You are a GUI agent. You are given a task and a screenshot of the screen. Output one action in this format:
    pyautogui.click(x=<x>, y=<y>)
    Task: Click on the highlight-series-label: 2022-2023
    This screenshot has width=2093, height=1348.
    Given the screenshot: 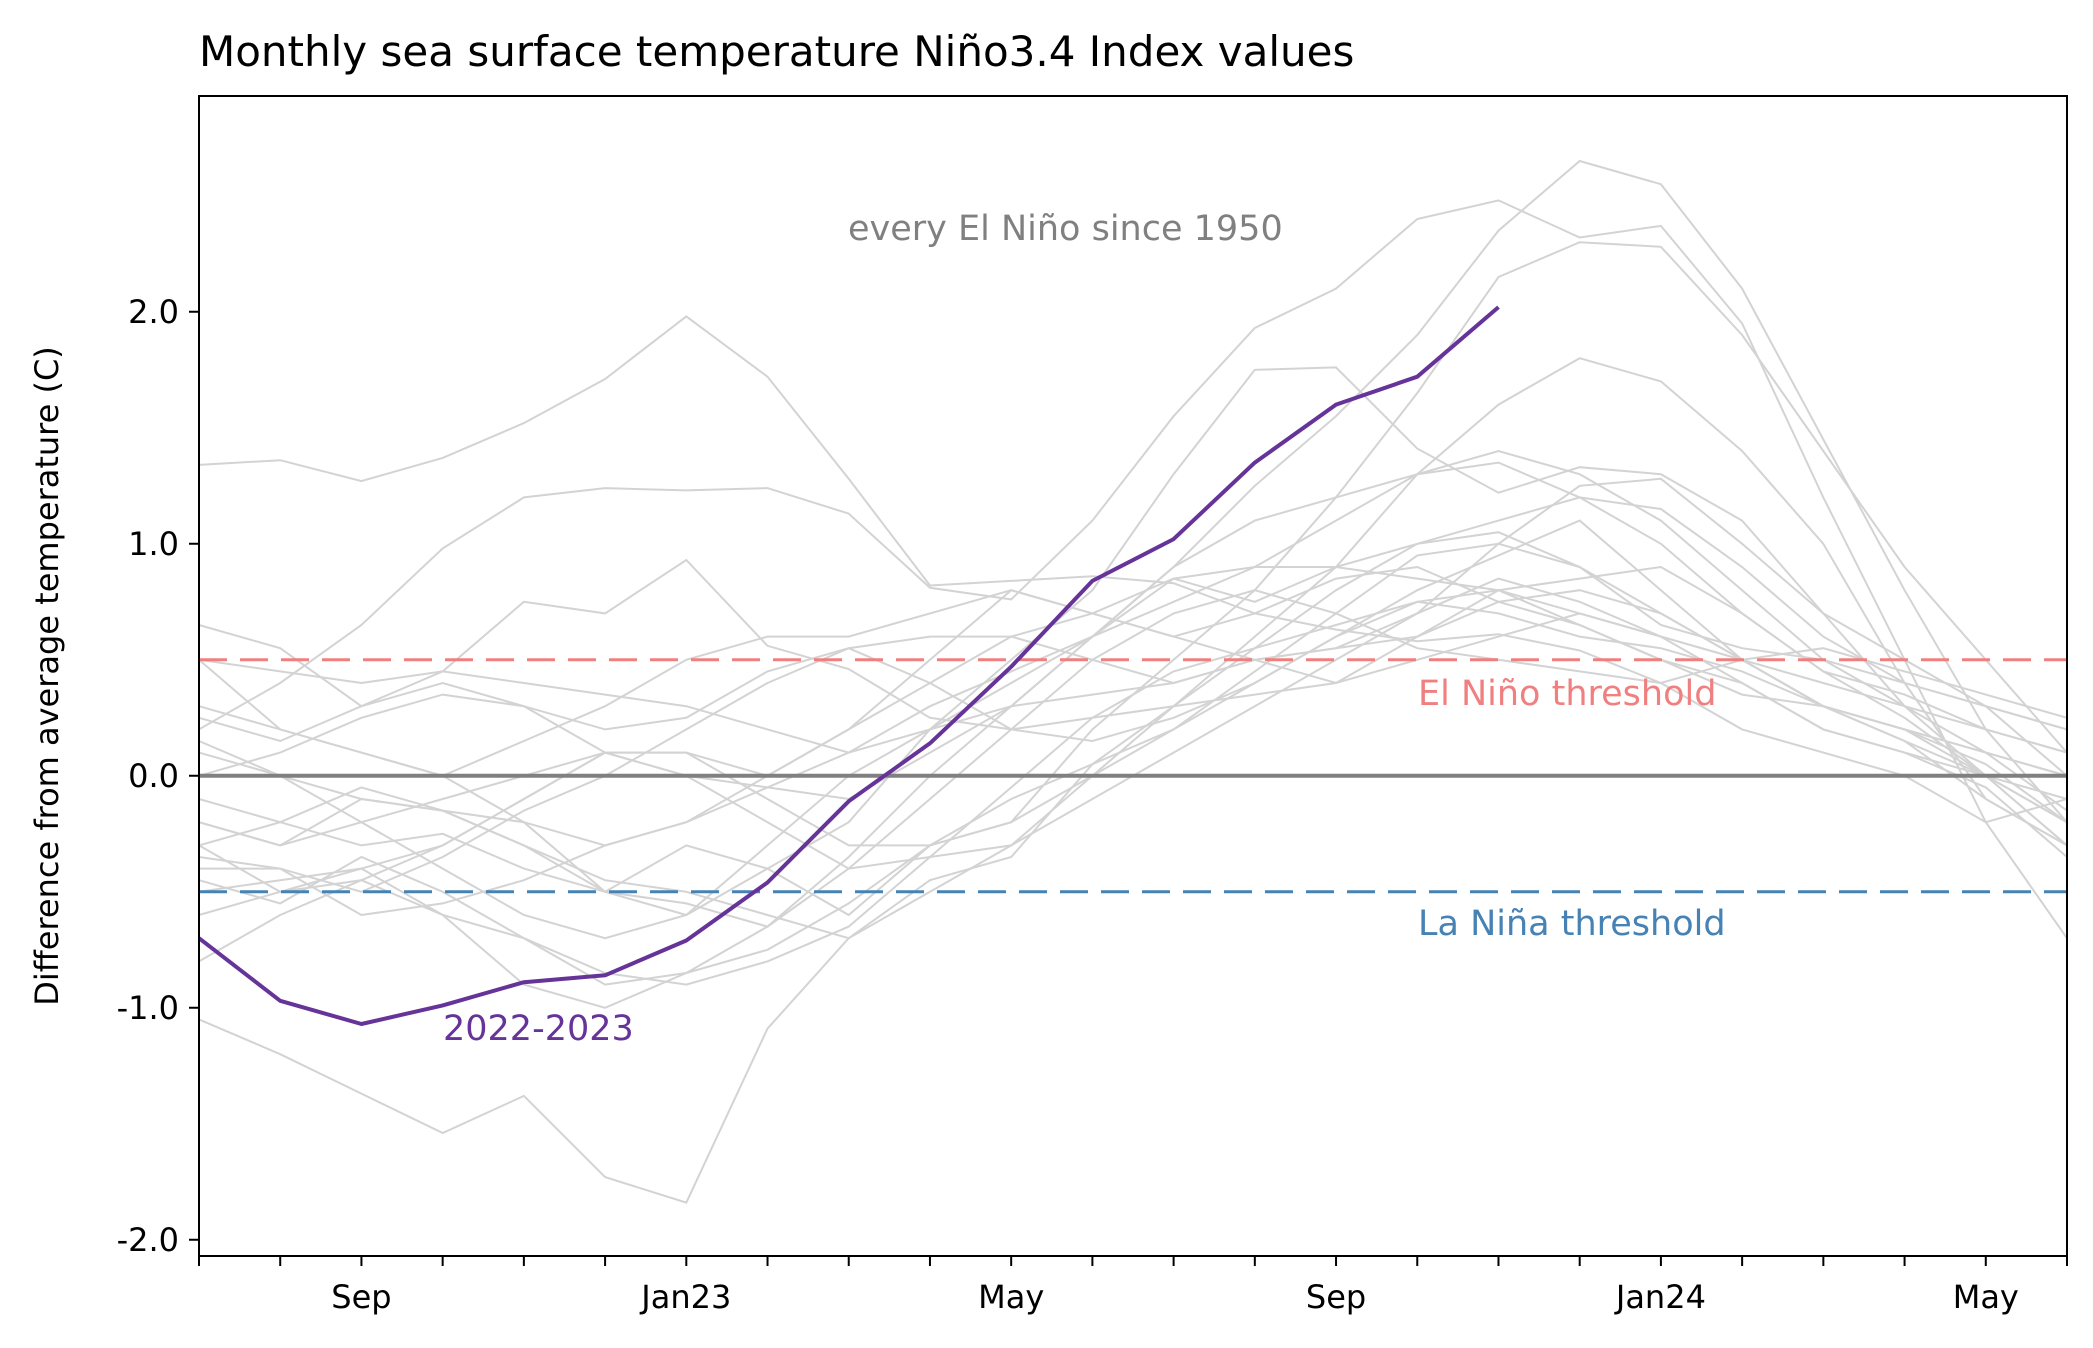 What is the action you would take?
    pyautogui.click(x=538, y=1029)
    